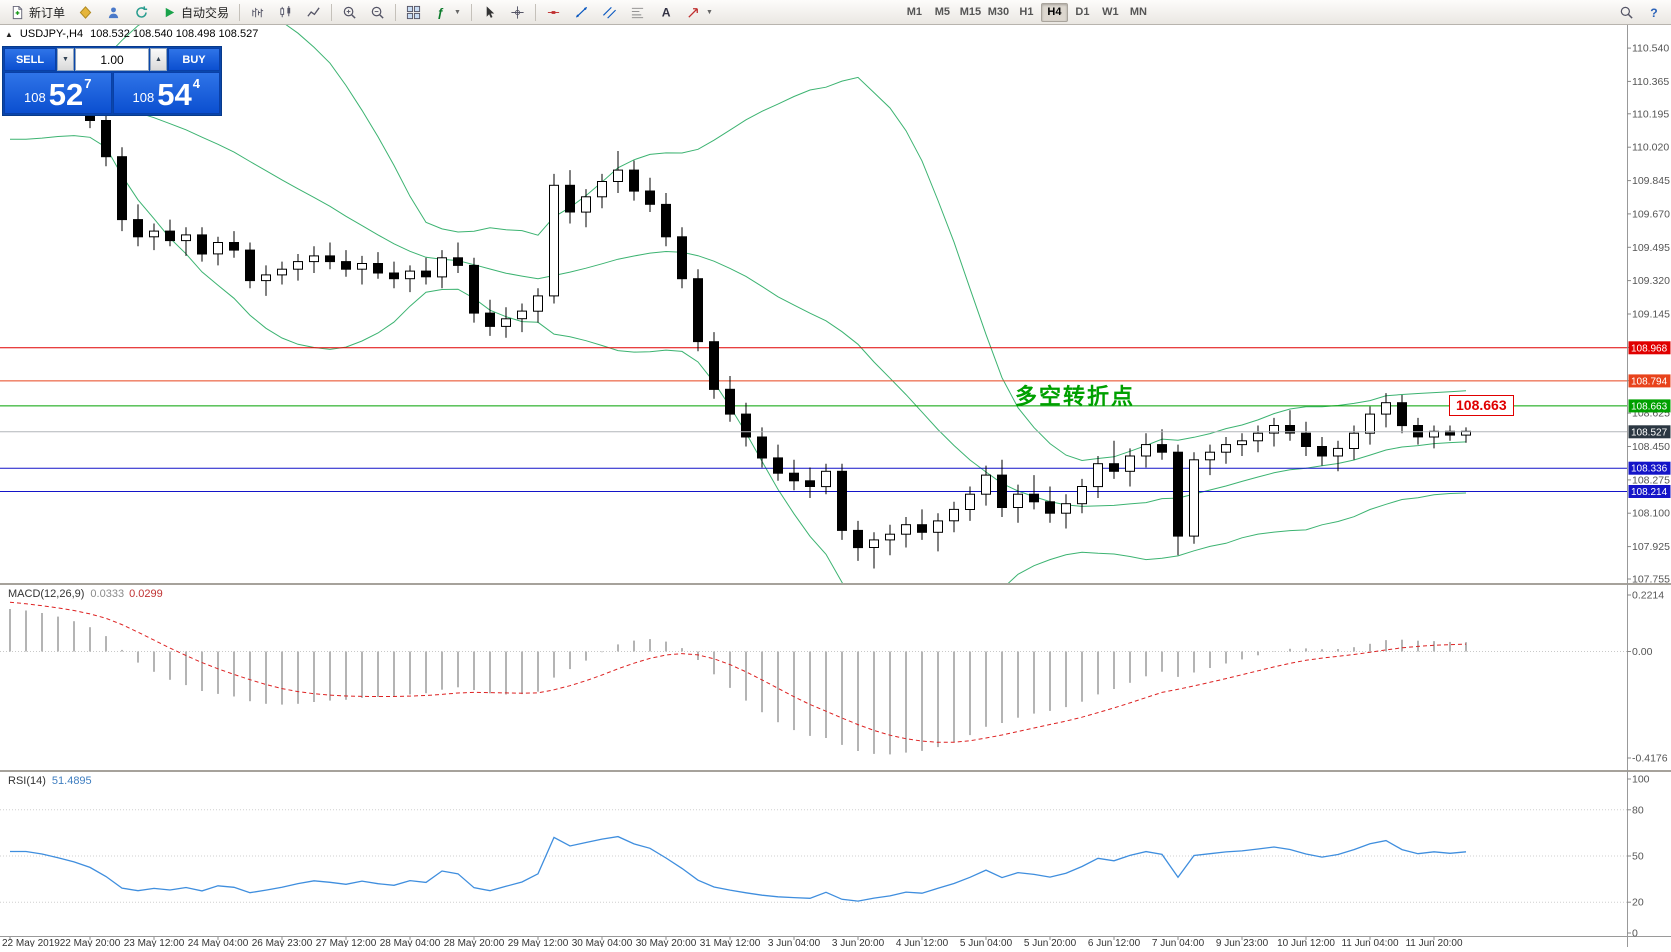  Describe the element at coordinates (517, 12) in the screenshot. I see `crosshair-button` at that location.